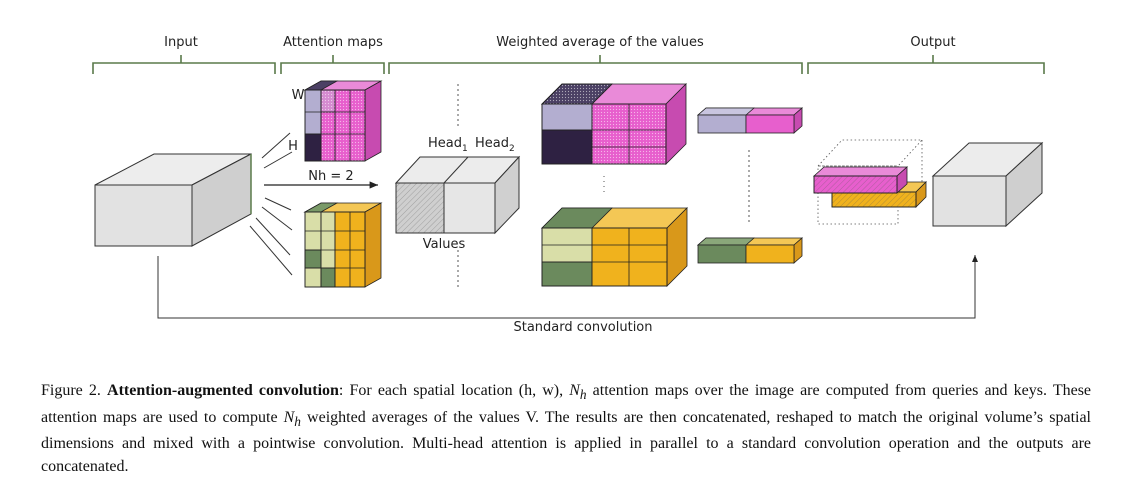 Image resolution: width=1123 pixels, height=502 pixels. I want to click on label-standard-convolution: Standard convolution, so click(582, 327).